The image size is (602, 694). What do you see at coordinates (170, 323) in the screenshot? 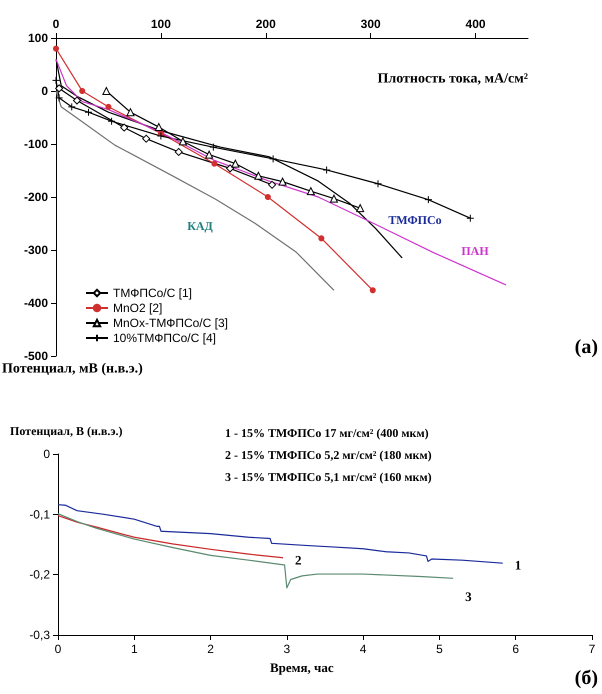
I see `legend-label: MnOx-ТМФПСо/С [3]` at bounding box center [170, 323].